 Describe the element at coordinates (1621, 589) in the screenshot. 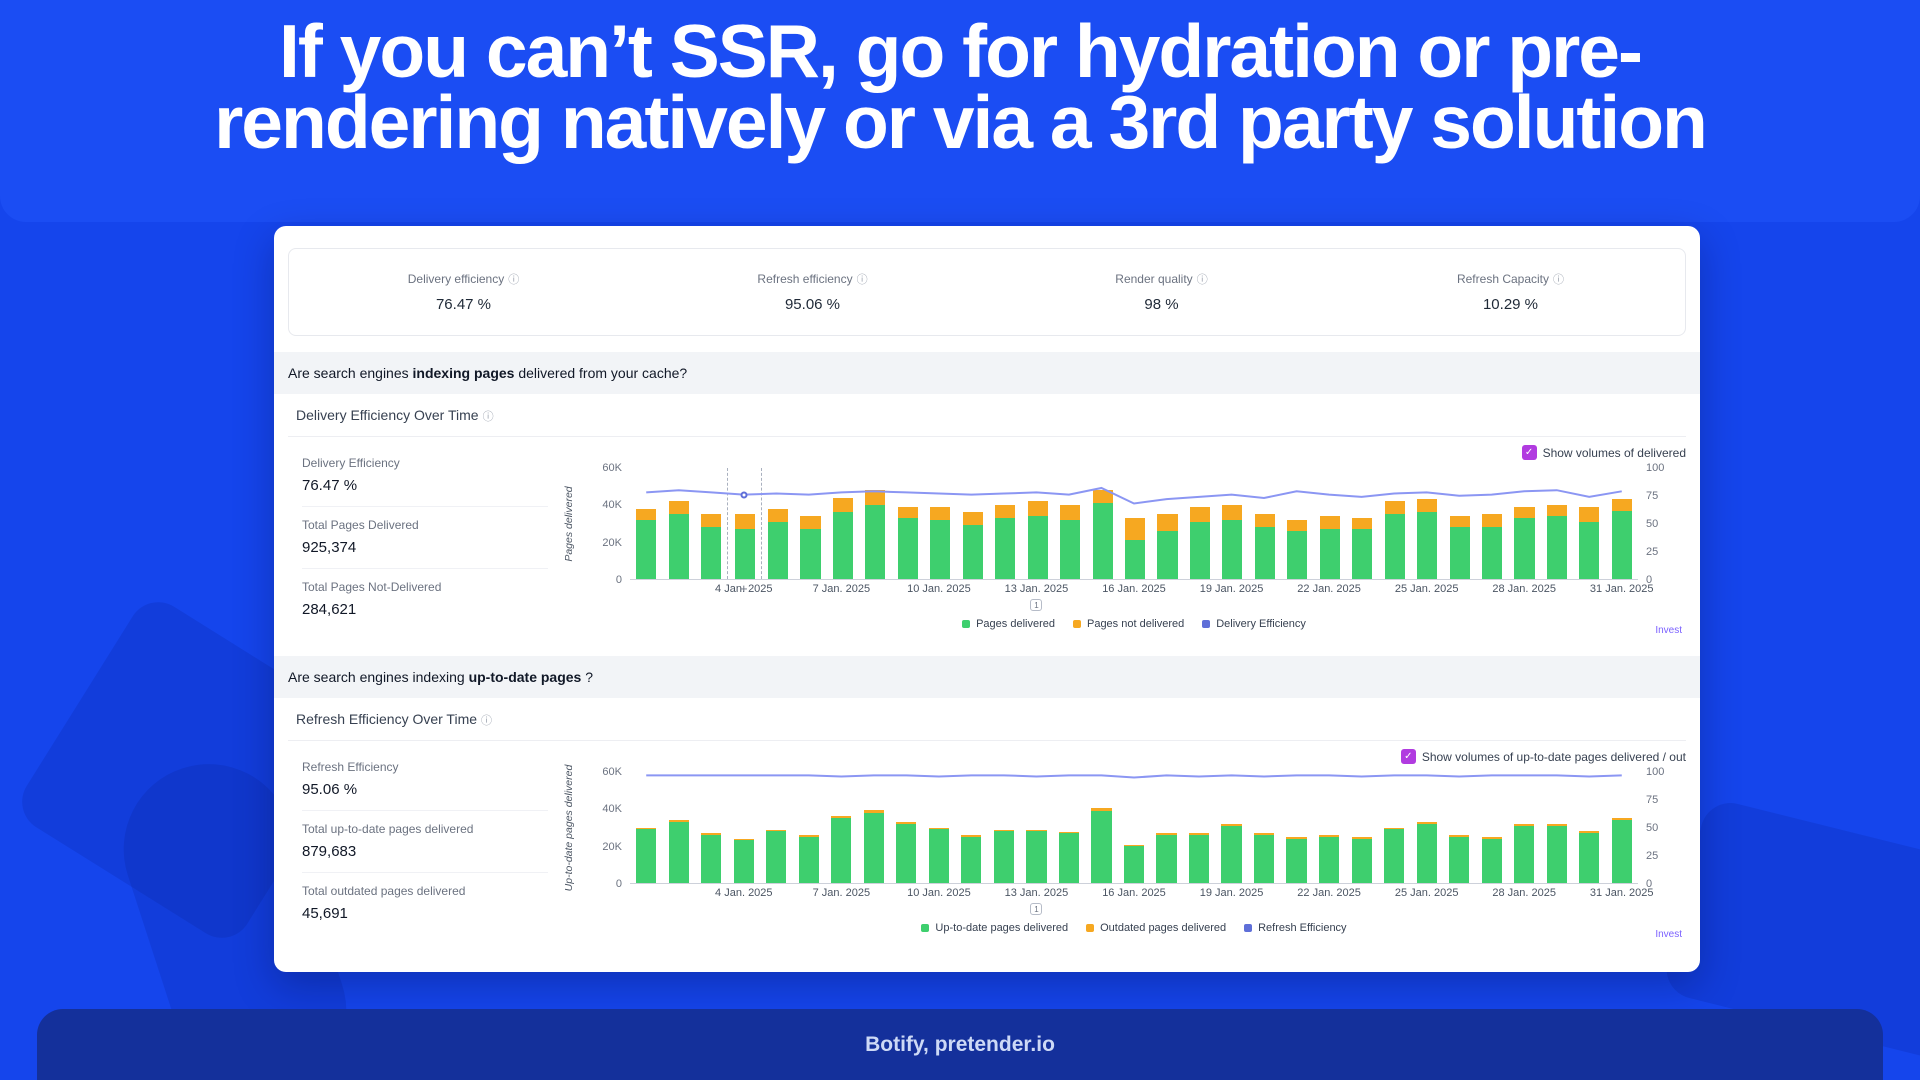

I see `x-tick-label: 31 Jan. 2025` at that location.